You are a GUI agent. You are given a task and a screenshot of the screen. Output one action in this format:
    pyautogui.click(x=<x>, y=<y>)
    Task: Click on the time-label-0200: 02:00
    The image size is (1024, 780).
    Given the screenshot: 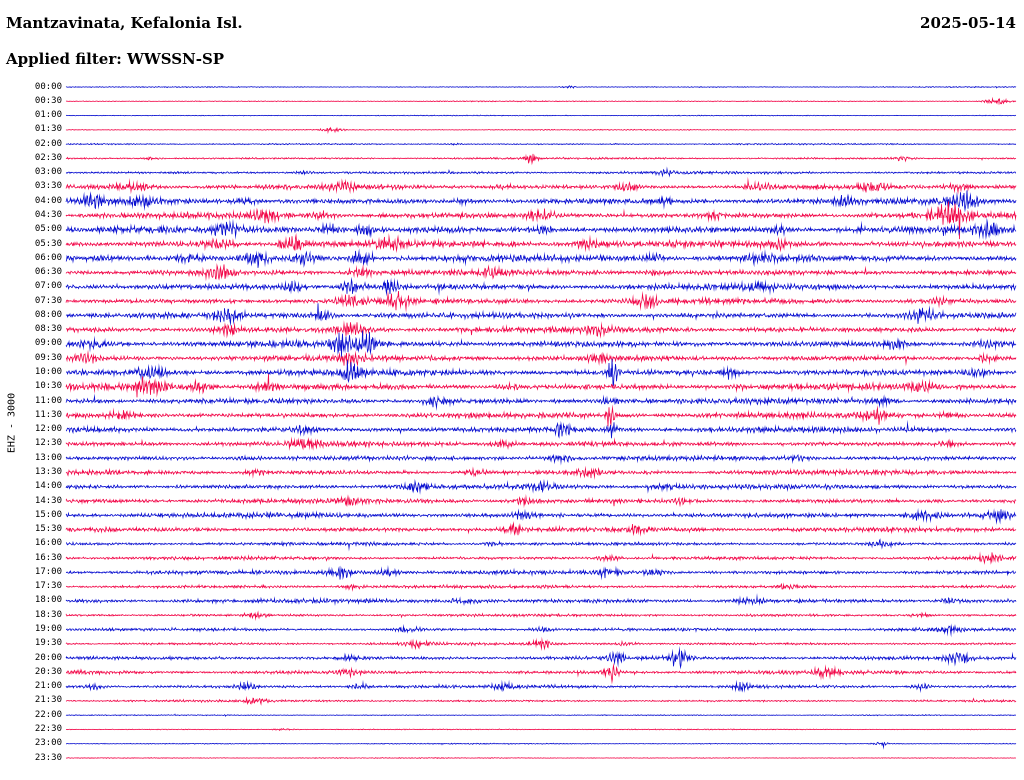 What is the action you would take?
    pyautogui.click(x=48, y=143)
    